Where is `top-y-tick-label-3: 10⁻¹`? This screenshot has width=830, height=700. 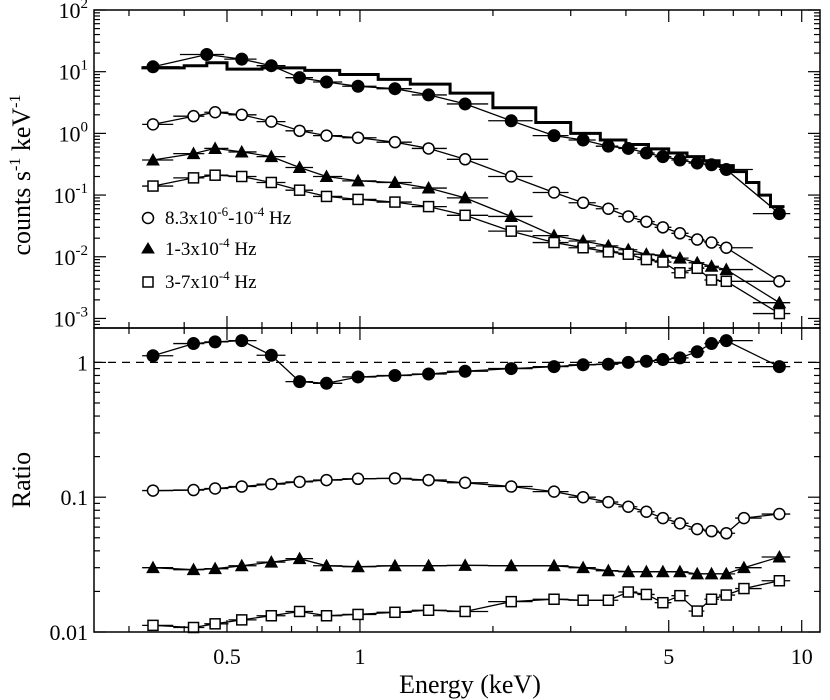
top-y-tick-label-3: 10⁻¹ is located at coordinates (71, 194).